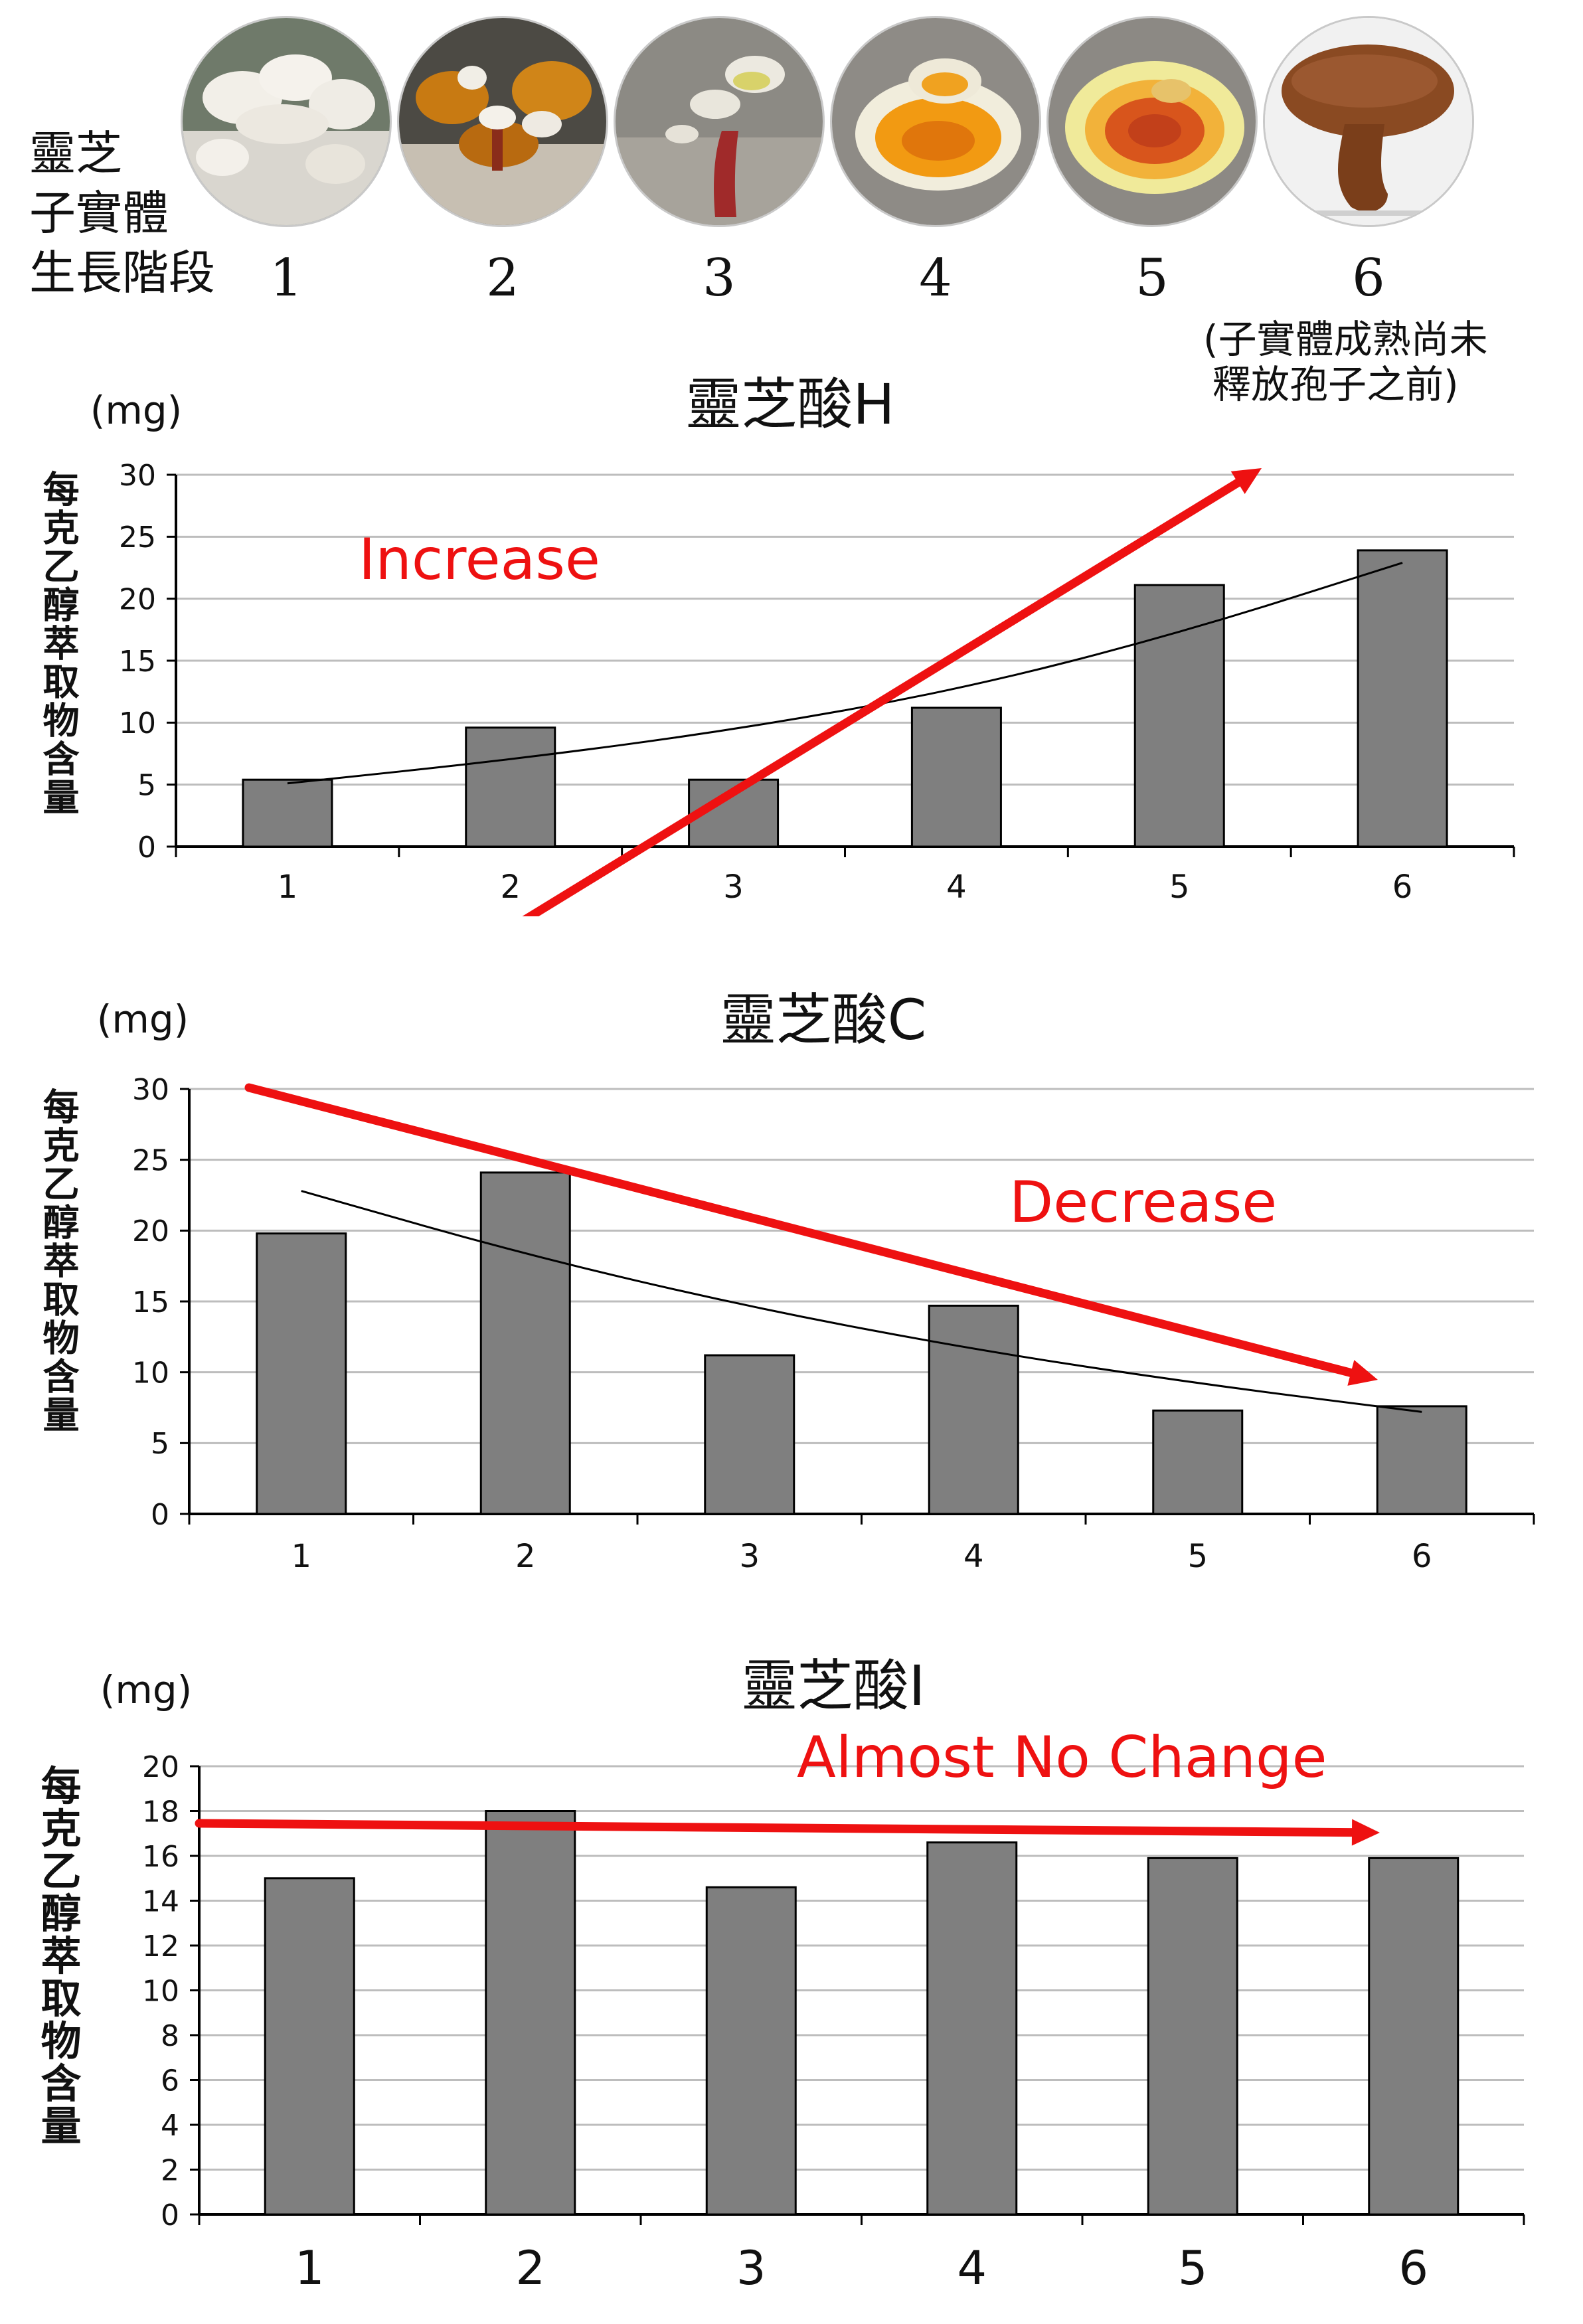 Image resolution: width=1583 pixels, height=2324 pixels. What do you see at coordinates (75, 154) in the screenshot?
I see `stage-title-line-1: 靈芝` at bounding box center [75, 154].